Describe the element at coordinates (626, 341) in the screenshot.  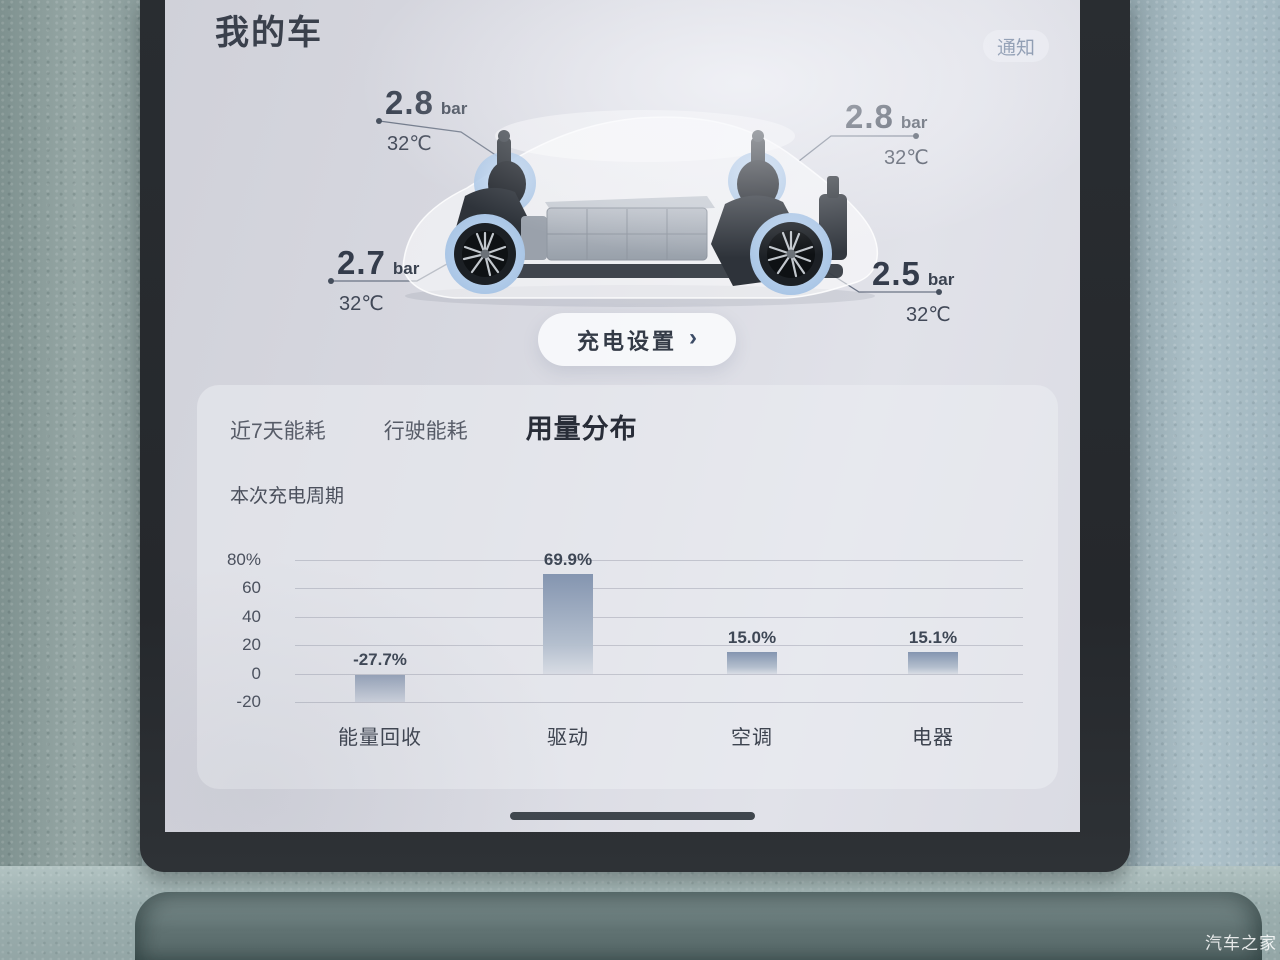
I see `charging-settings-label: 充电设置` at that location.